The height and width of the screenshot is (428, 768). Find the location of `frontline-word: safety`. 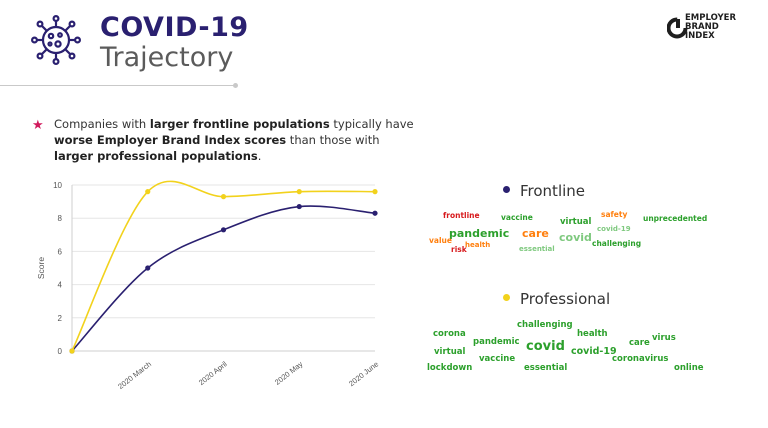

frontline-word: safety is located at coordinates (614, 214).